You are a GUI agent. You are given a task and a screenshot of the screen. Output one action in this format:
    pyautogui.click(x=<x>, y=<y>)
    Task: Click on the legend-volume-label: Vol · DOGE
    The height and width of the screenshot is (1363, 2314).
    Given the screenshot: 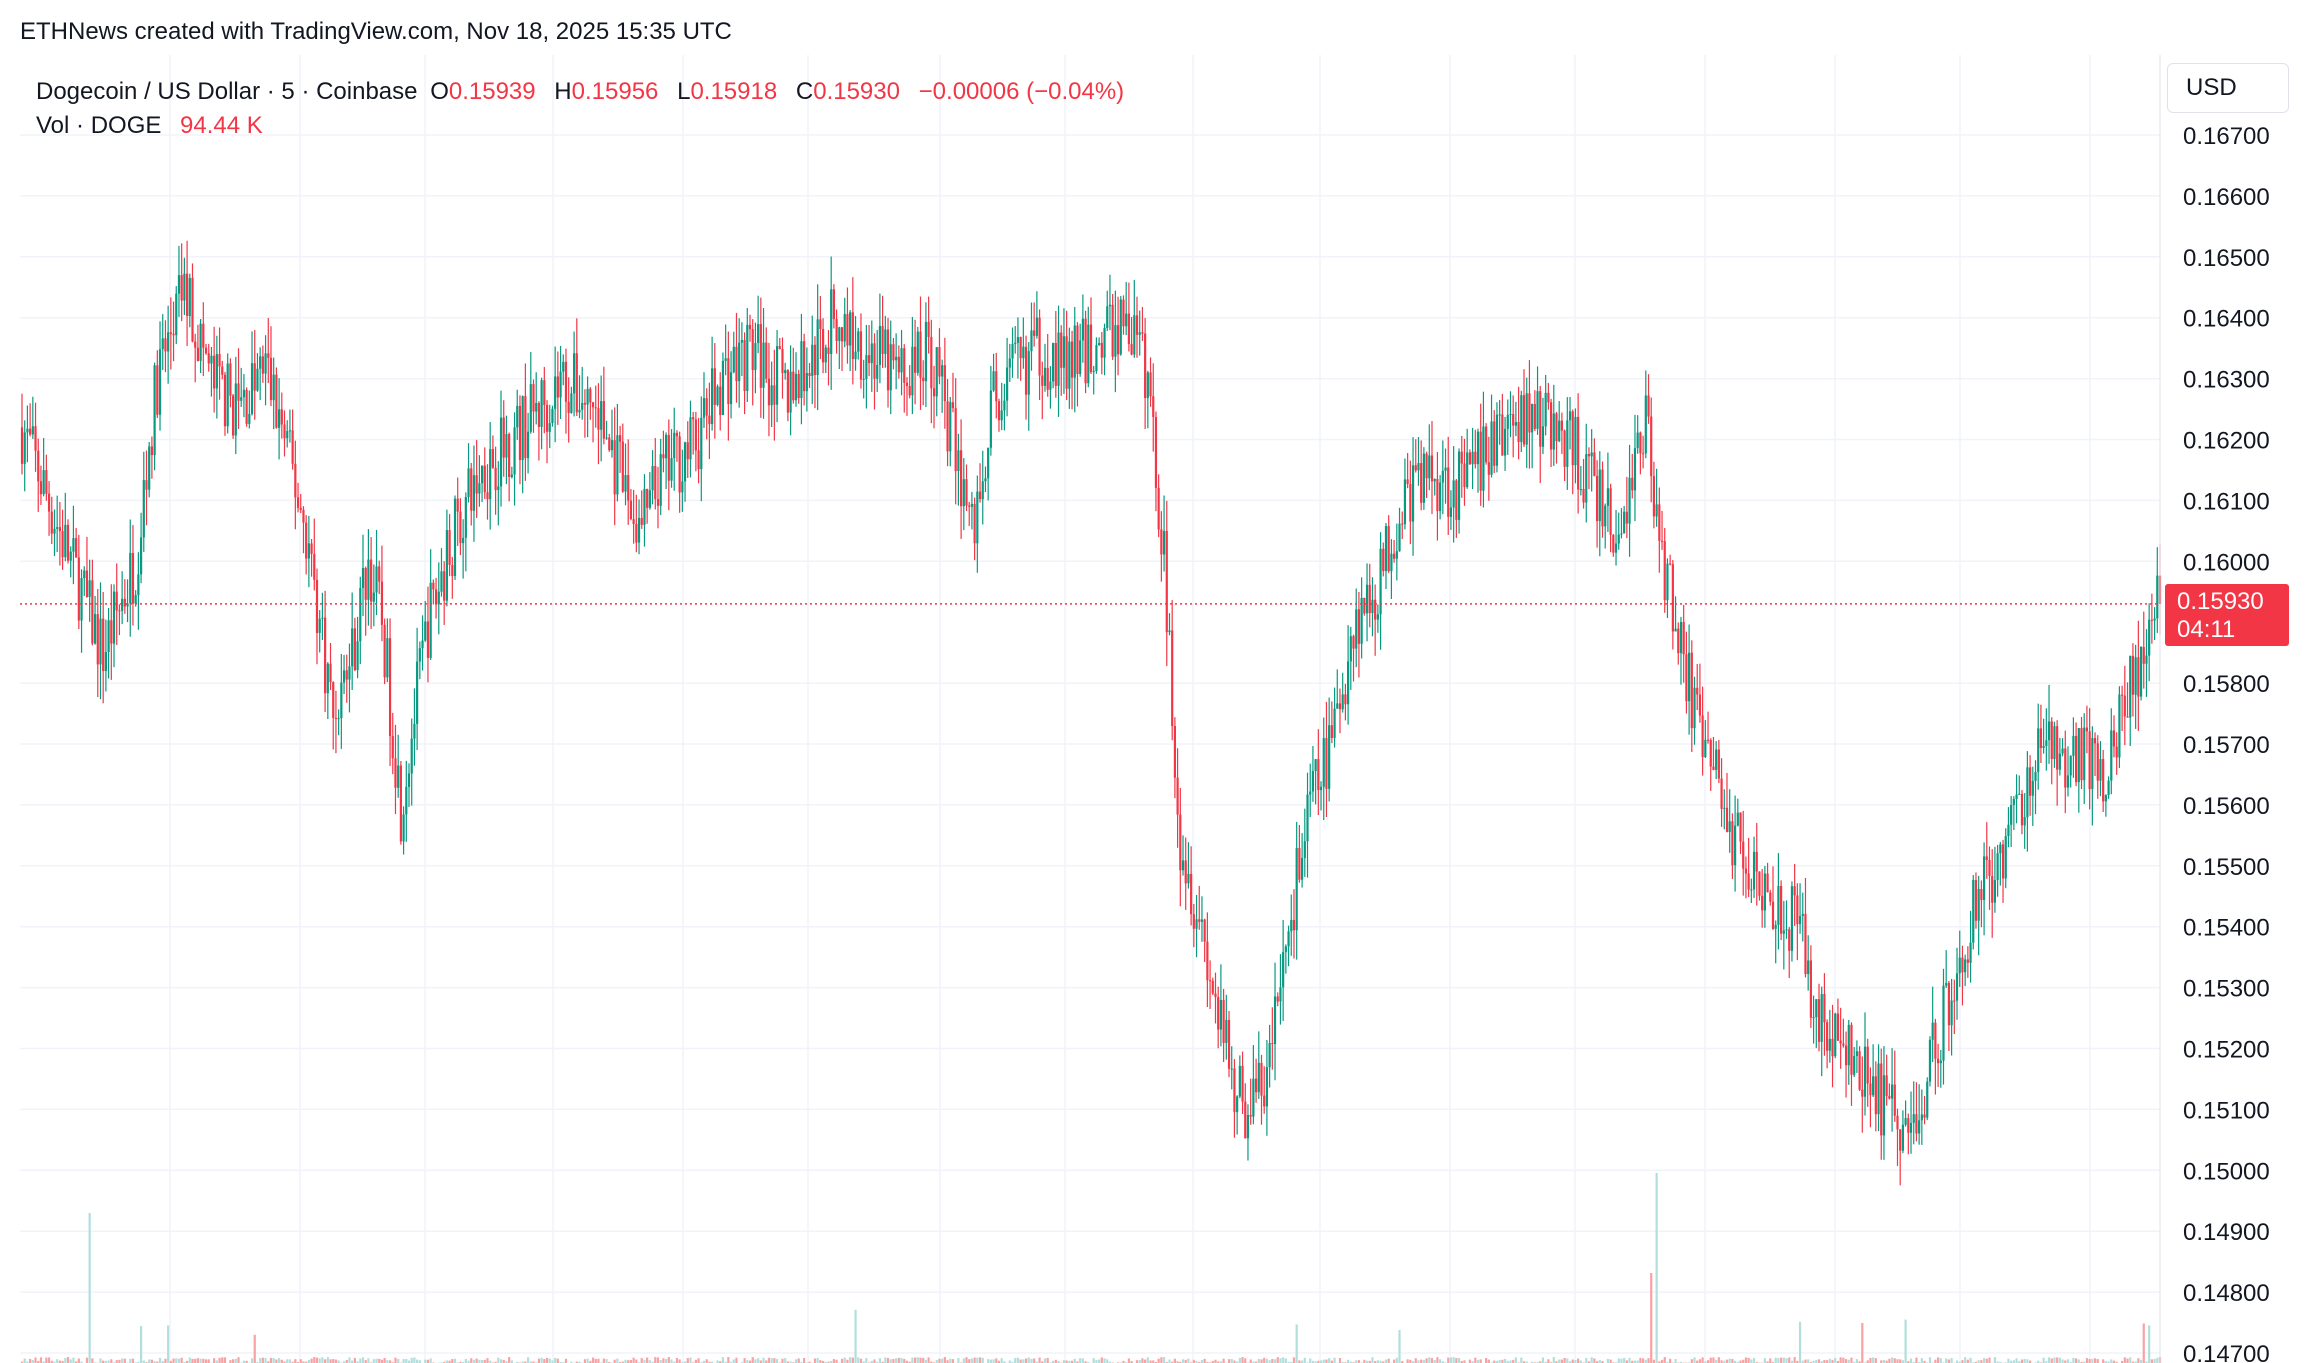 What is the action you would take?
    pyautogui.click(x=99, y=125)
    